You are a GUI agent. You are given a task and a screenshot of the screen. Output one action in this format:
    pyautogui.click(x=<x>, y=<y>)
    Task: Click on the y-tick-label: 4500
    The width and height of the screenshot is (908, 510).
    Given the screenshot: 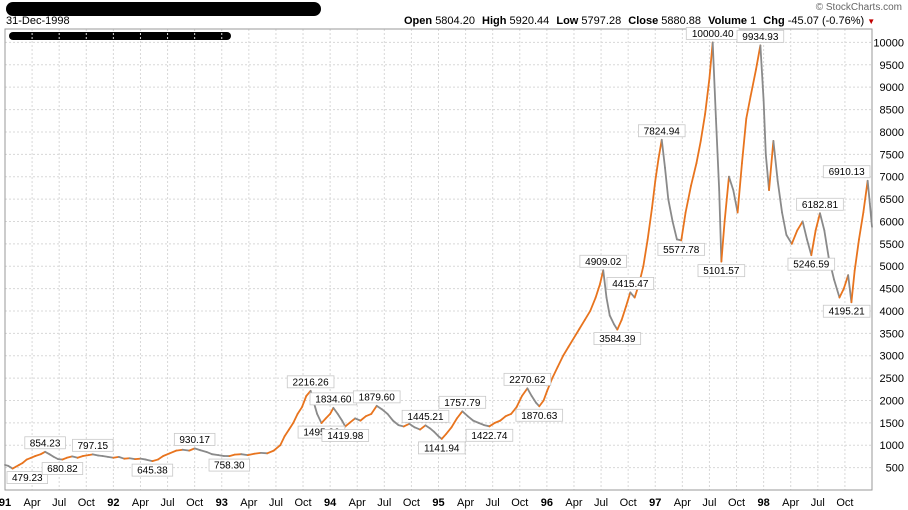 What is the action you would take?
    pyautogui.click(x=892, y=290)
    